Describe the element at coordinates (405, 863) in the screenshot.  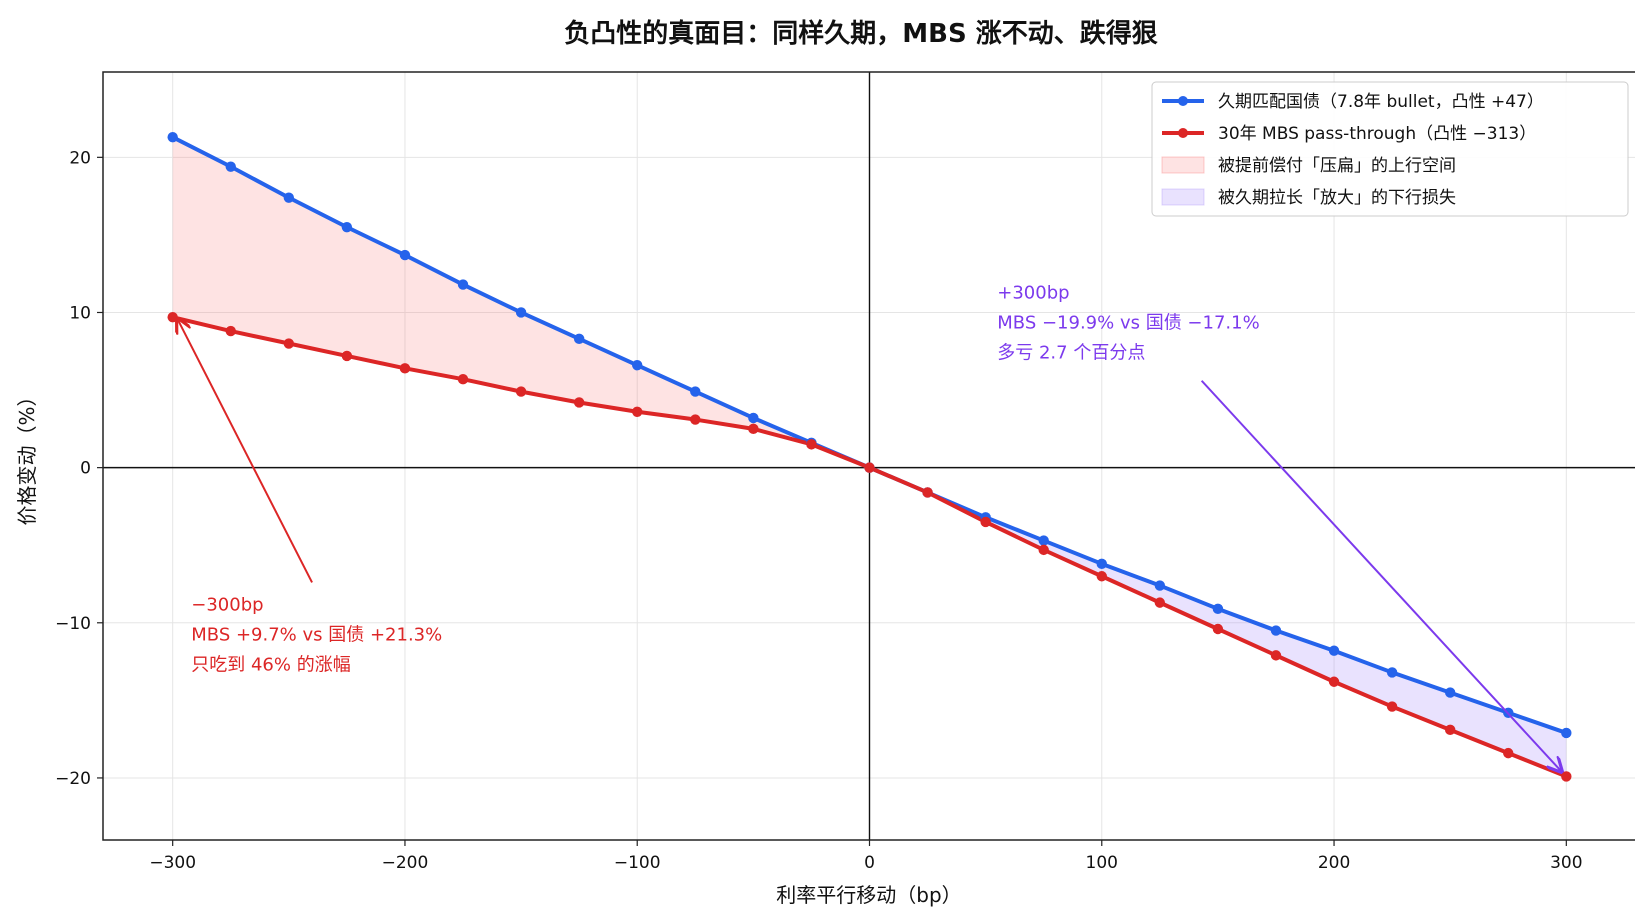
I see `x-tick-label: −200` at that location.